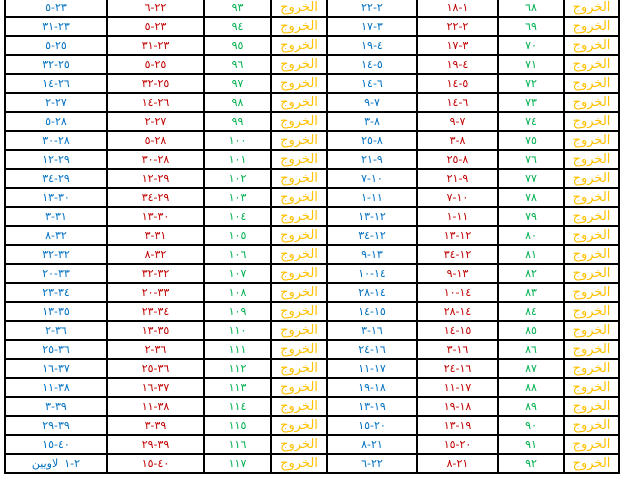 Image resolution: width=621 pixels, height=479 pixels. I want to click on left-end-ref: ٣٠-٢٨, so click(56, 140).